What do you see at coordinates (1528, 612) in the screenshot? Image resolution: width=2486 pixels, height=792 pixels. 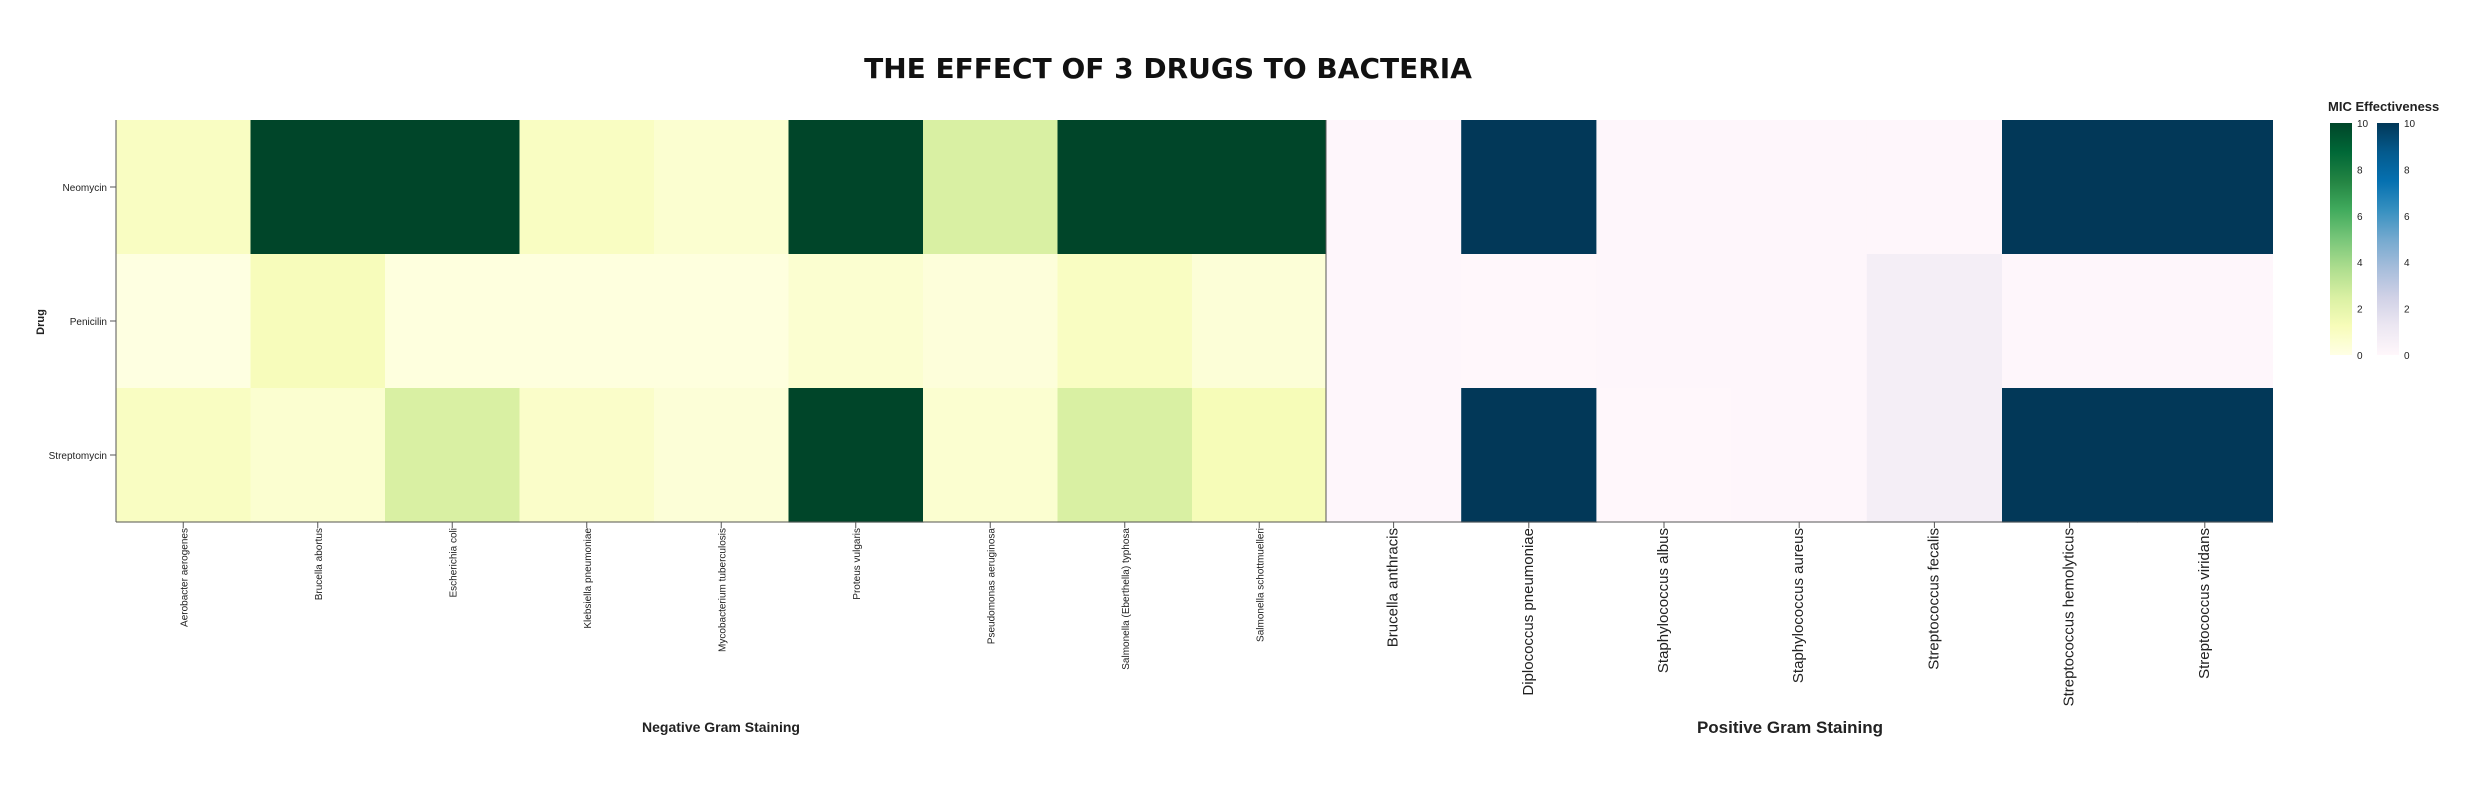 I see `x-tick-label: Diplococcus pneumoniae` at bounding box center [1528, 612].